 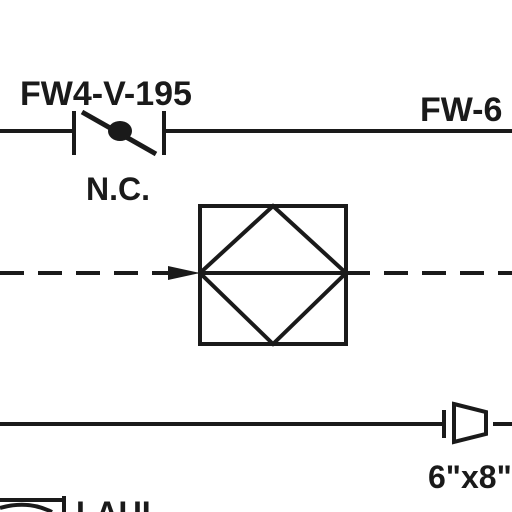 What do you see at coordinates (470, 423) in the screenshot?
I see `concentric-reducer-icon` at bounding box center [470, 423].